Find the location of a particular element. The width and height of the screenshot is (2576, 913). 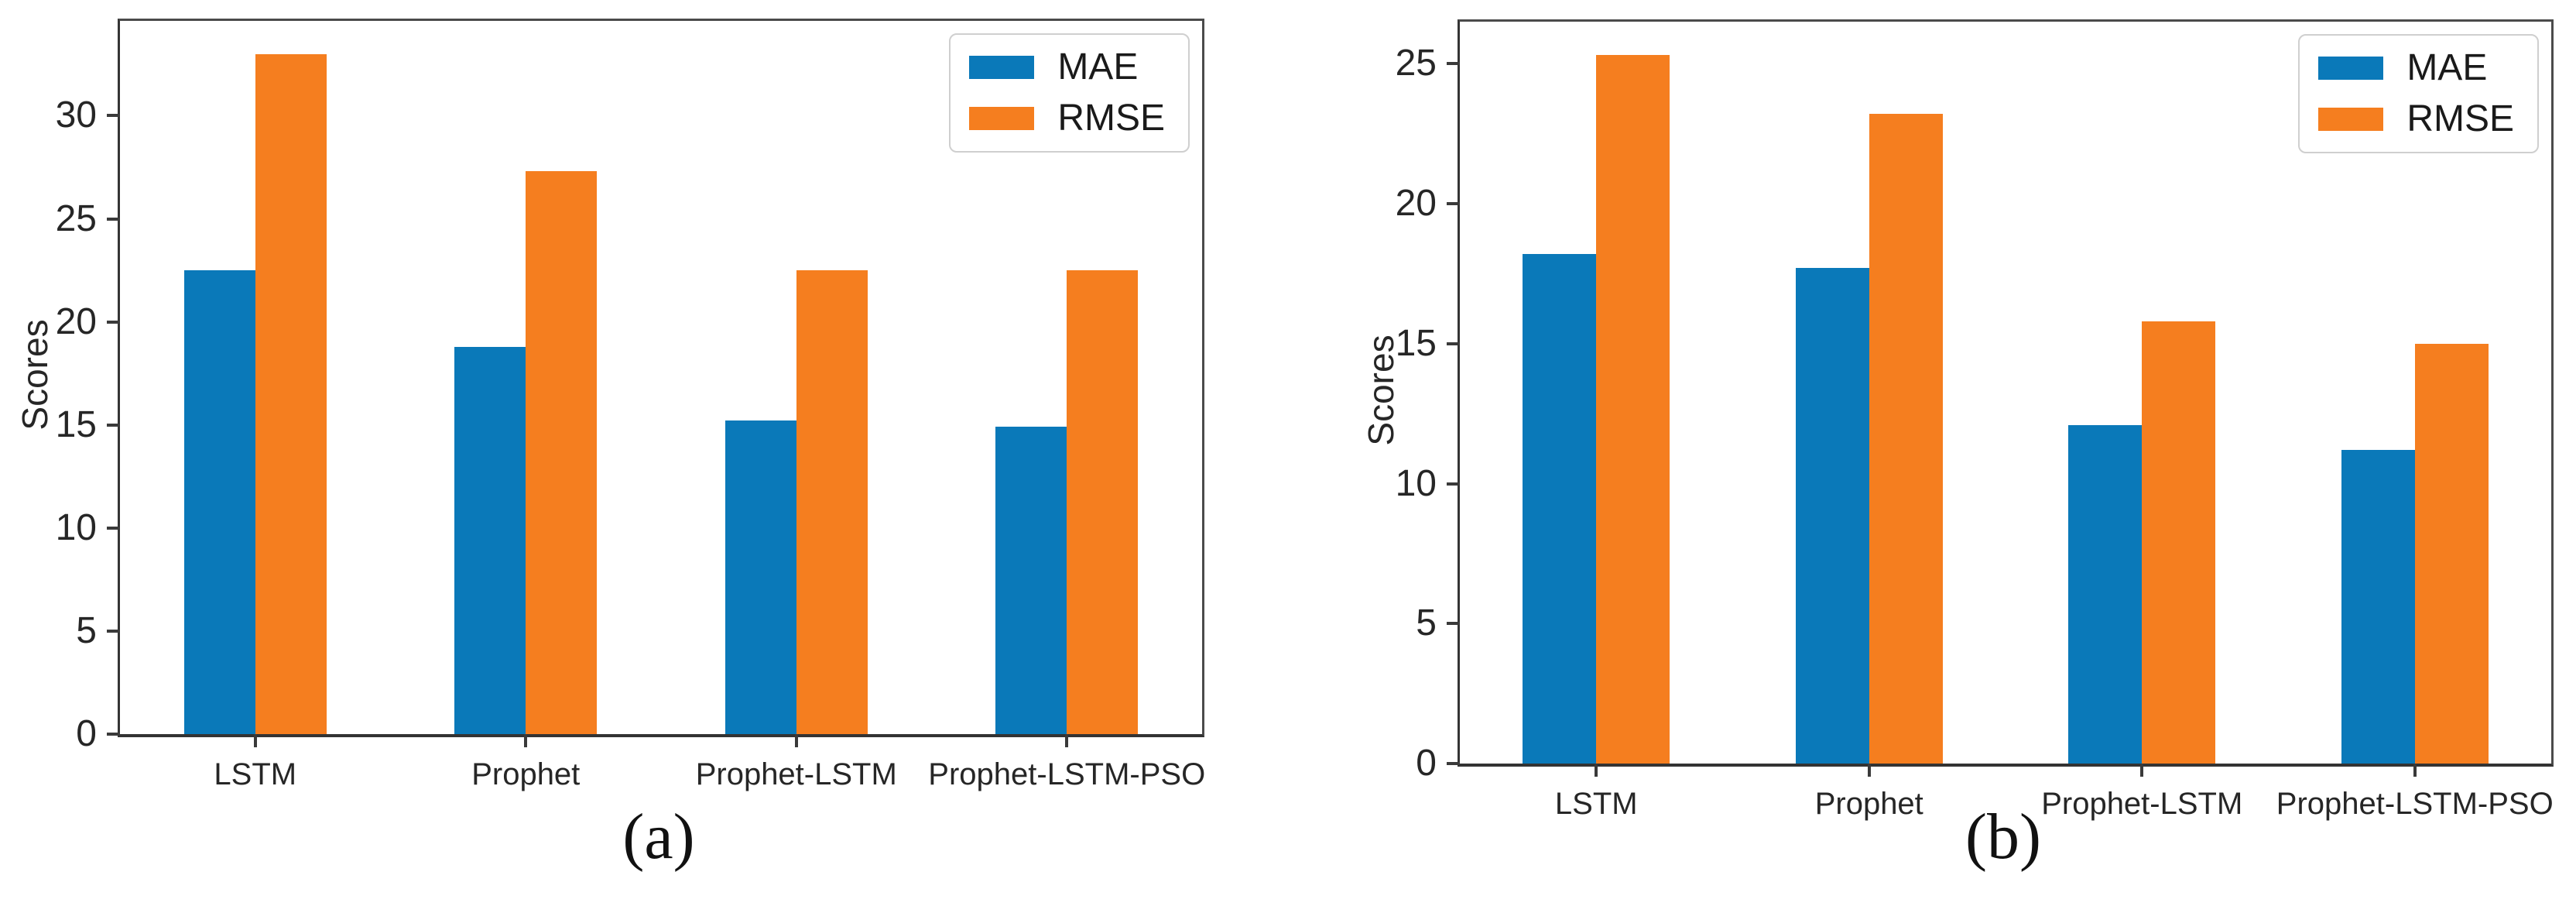

figure-caption-b: (b) is located at coordinates (2003, 837).